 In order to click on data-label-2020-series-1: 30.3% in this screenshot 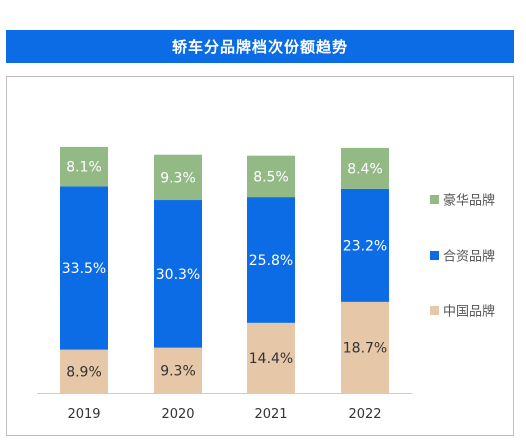, I will do `click(178, 275)`.